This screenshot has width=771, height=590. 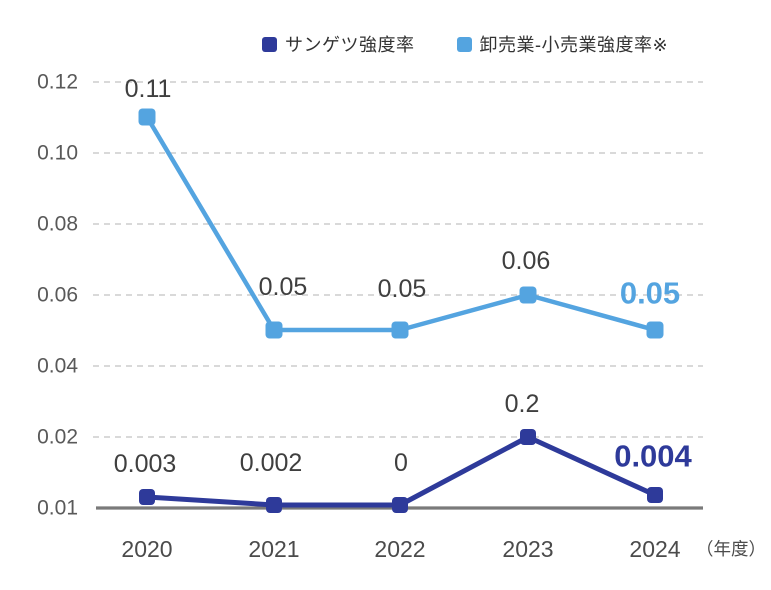 I want to click on x-tick-label: 2022, so click(x=399, y=549).